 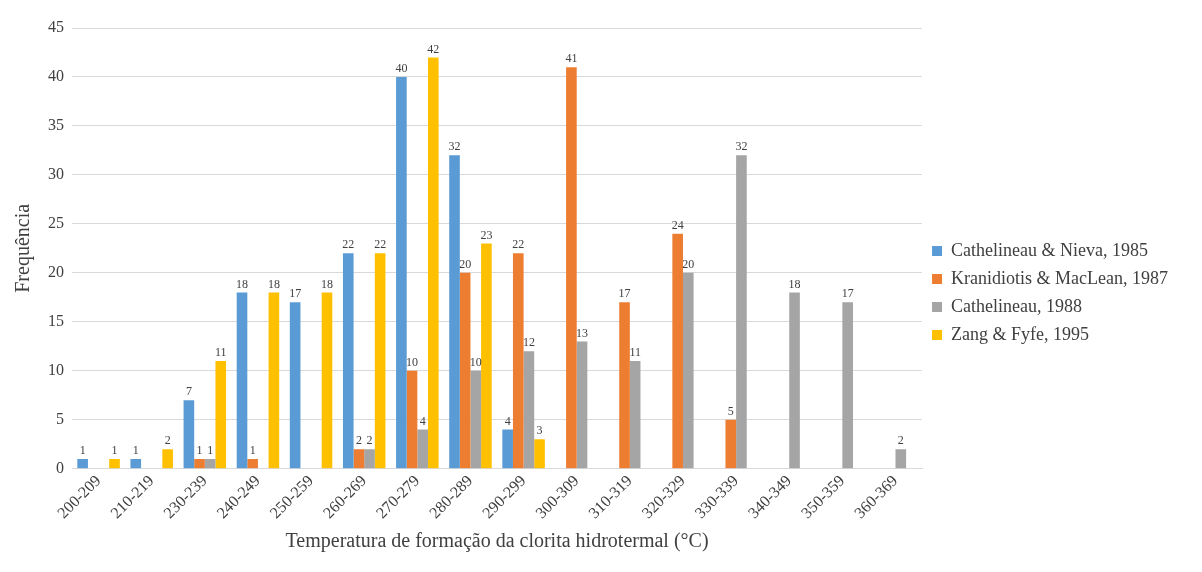 What do you see at coordinates (56, 27) in the screenshot?
I see `y-tick-label: 45` at bounding box center [56, 27].